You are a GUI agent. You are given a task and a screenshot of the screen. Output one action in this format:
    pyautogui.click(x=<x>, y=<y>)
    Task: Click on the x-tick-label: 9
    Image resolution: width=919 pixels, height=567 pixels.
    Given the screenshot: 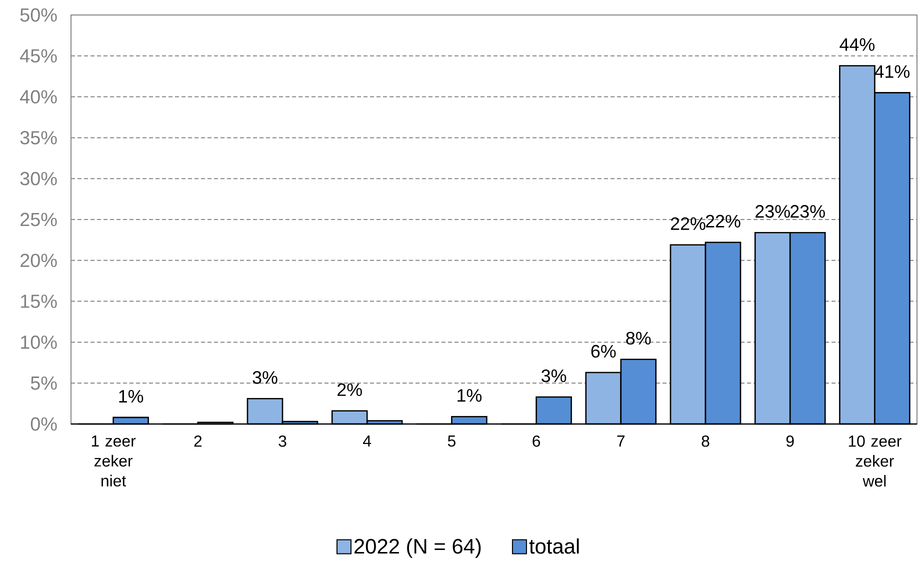 What is the action you would take?
    pyautogui.click(x=790, y=441)
    